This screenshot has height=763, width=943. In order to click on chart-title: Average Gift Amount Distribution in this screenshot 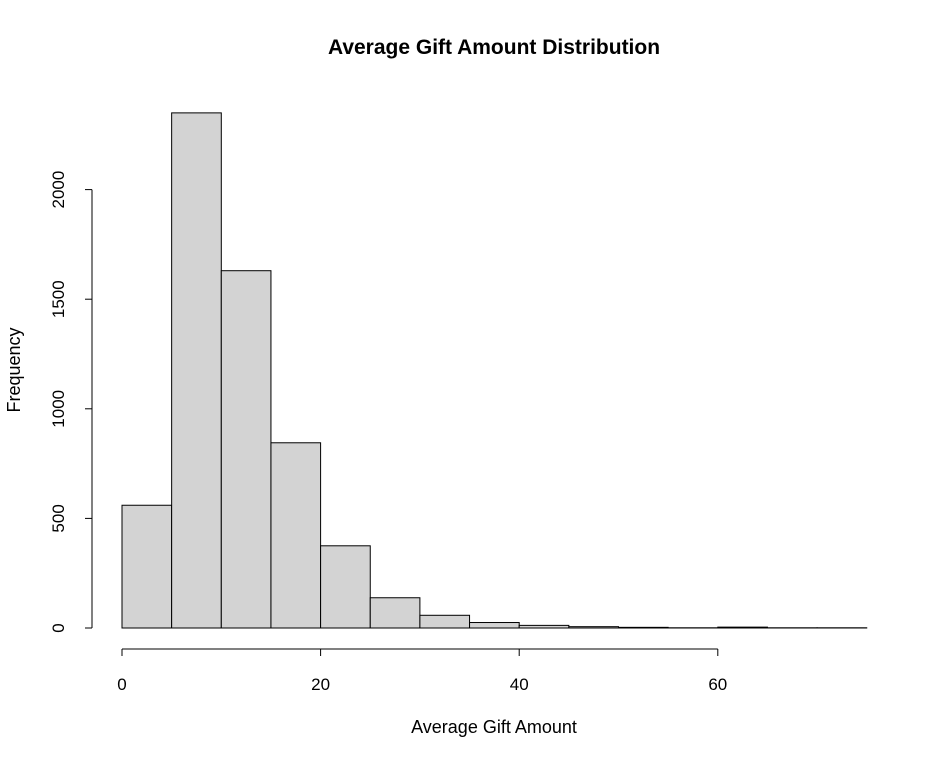, I will do `click(494, 47)`.